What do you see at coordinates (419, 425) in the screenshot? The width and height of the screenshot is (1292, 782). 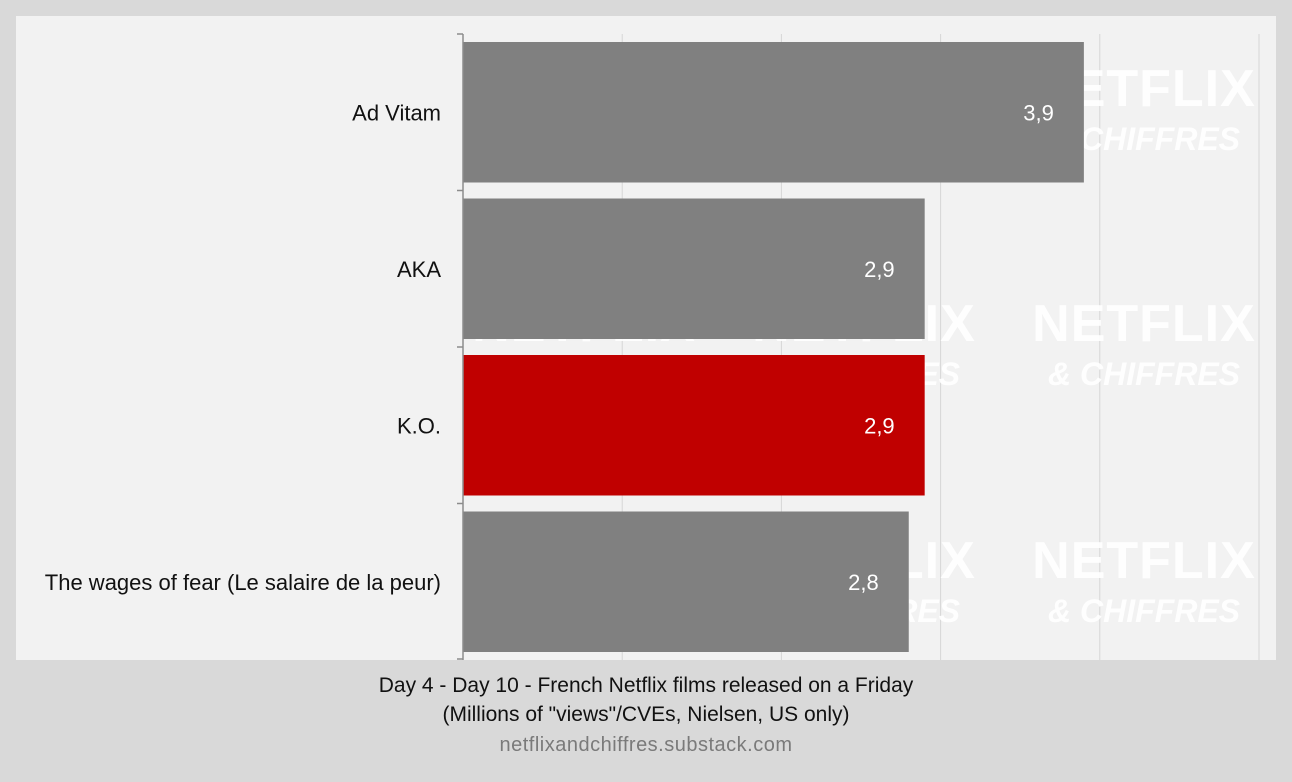 I see `category-label: K.O.` at bounding box center [419, 425].